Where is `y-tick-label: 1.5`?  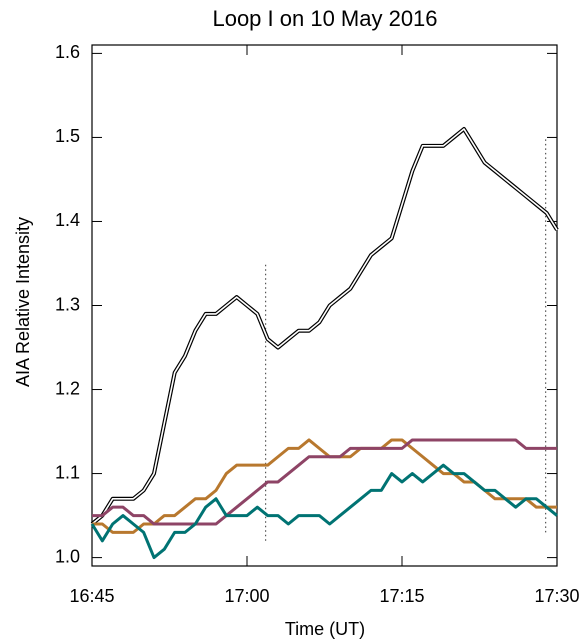 y-tick-label: 1.5 is located at coordinates (67, 136).